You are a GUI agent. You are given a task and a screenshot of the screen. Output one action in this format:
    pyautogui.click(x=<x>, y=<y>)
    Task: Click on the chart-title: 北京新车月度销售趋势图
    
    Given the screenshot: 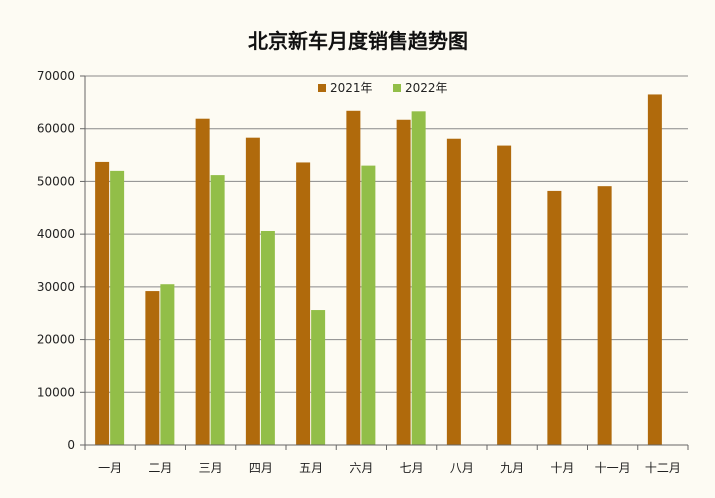 What is the action you would take?
    pyautogui.click(x=358, y=41)
    